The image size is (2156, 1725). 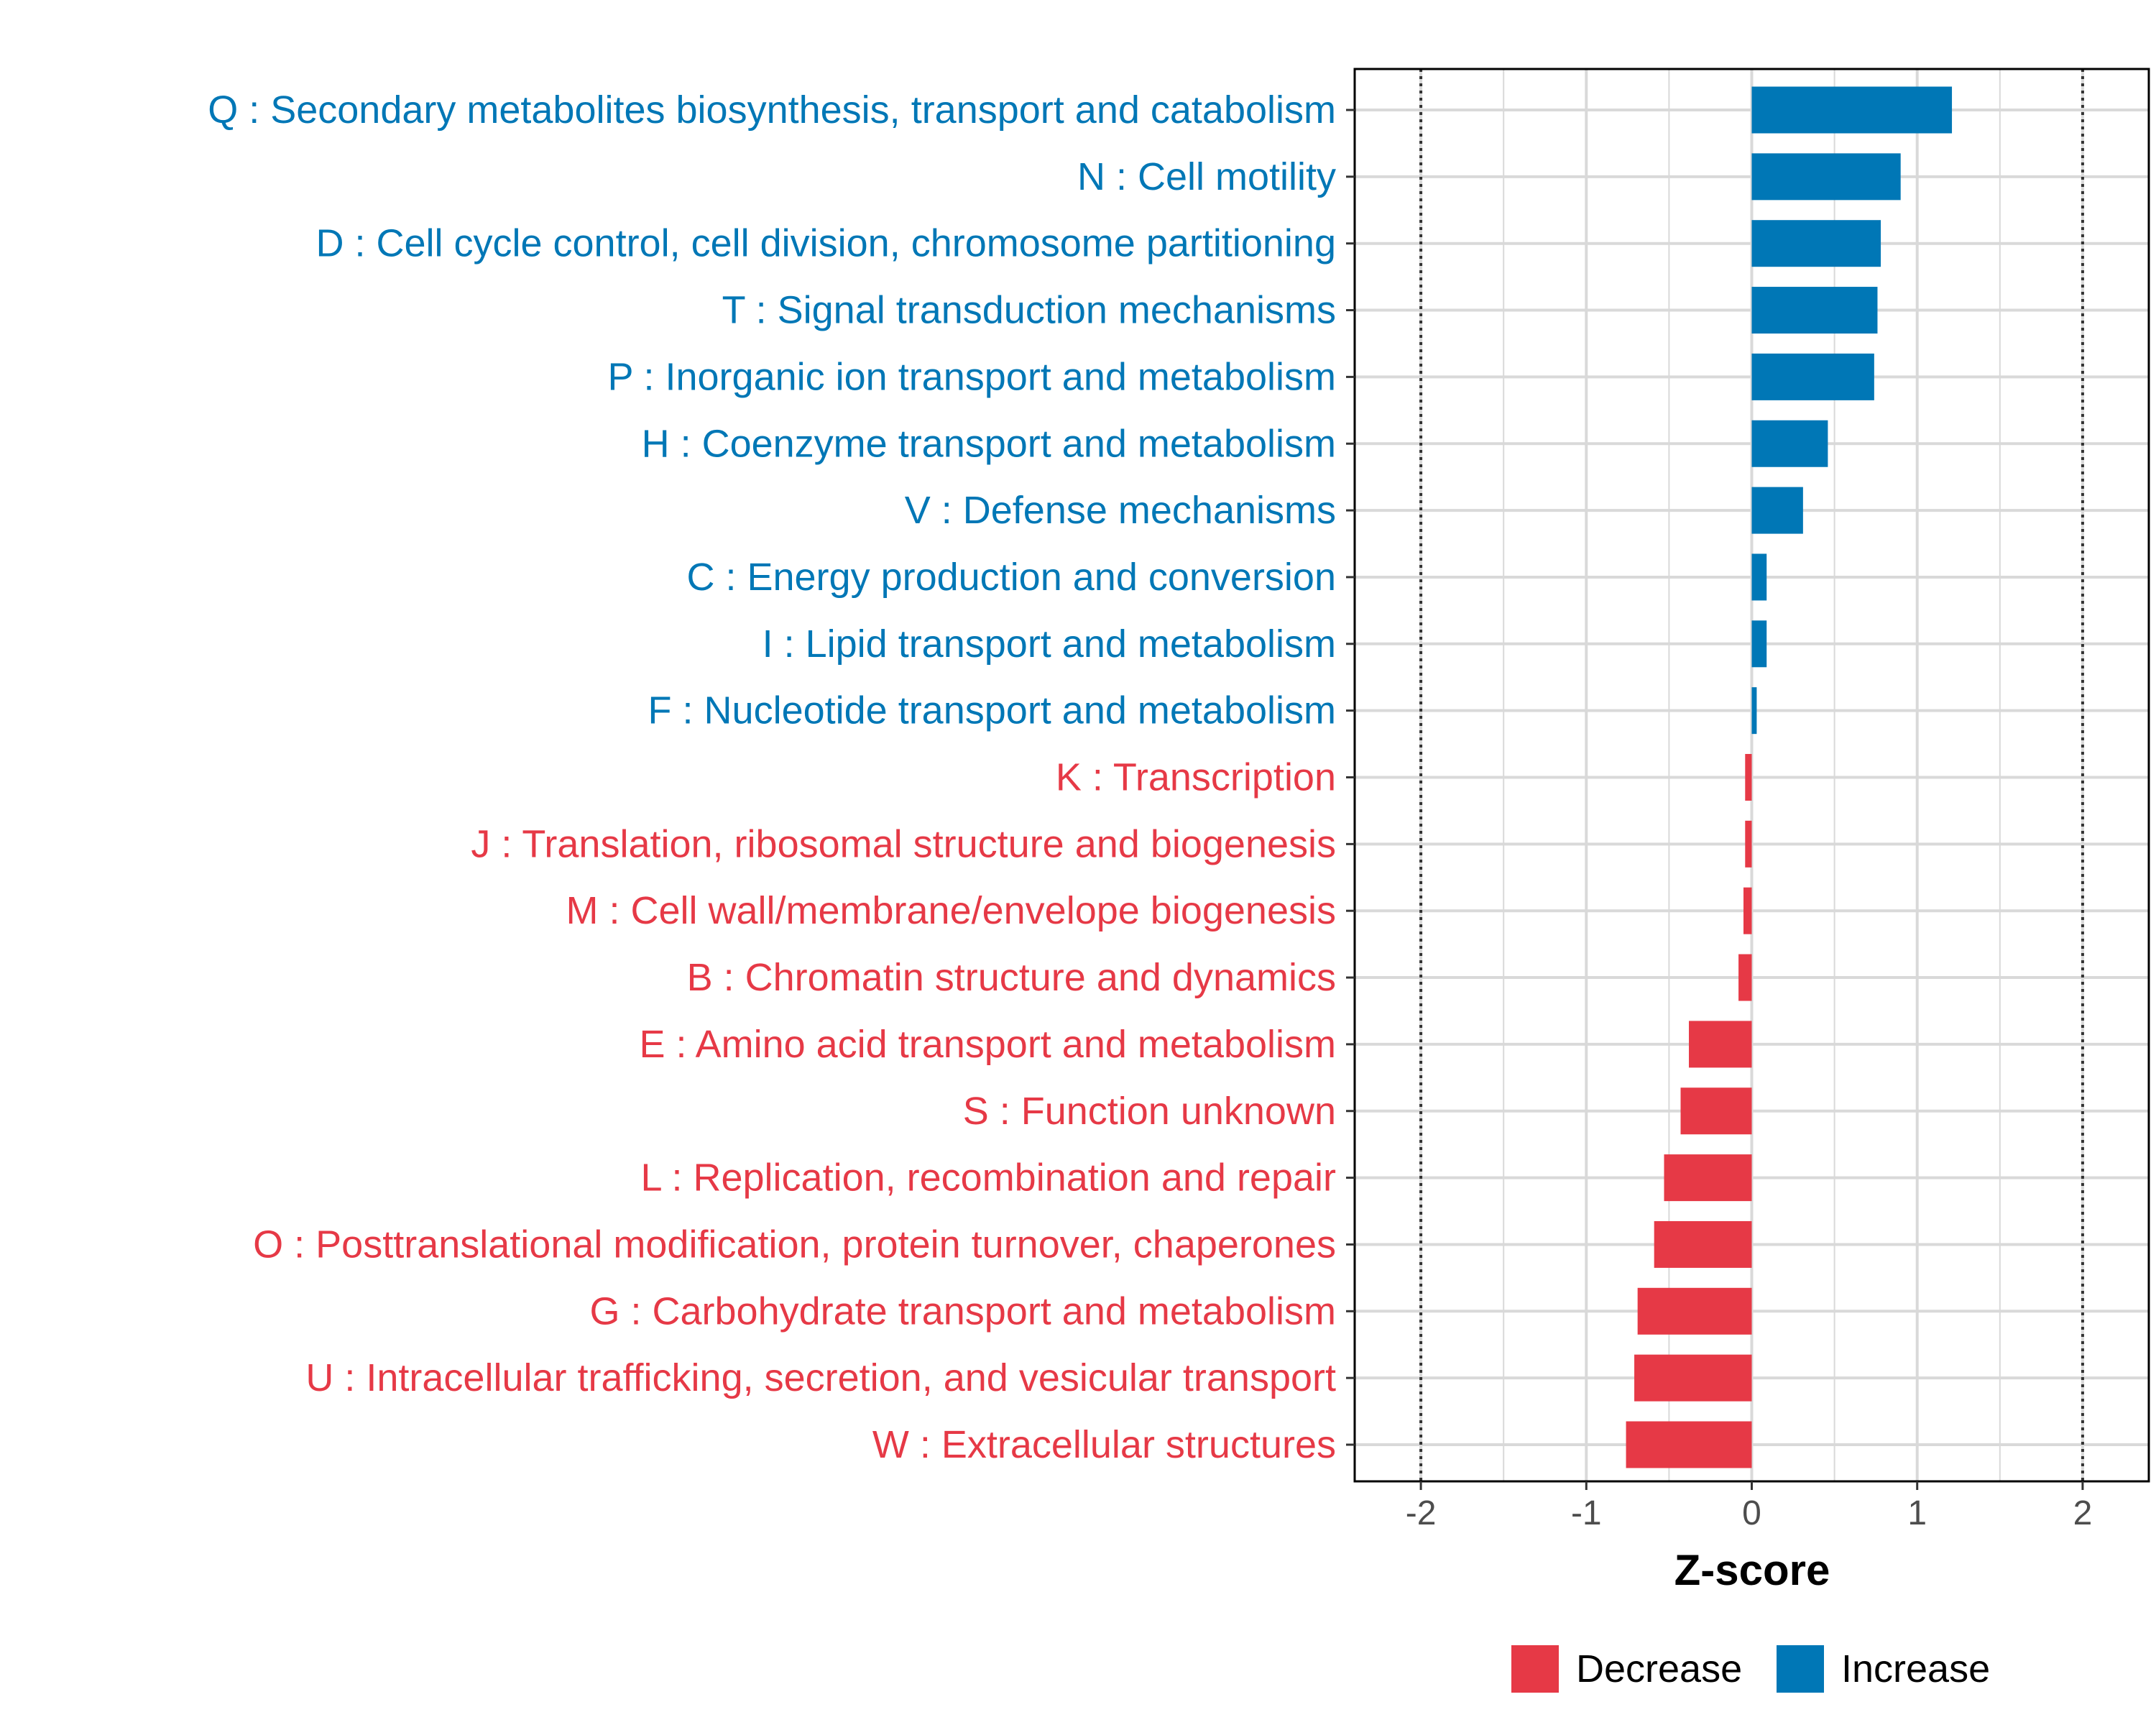 I want to click on category-label: S : Function unknown, so click(x=1149, y=1111).